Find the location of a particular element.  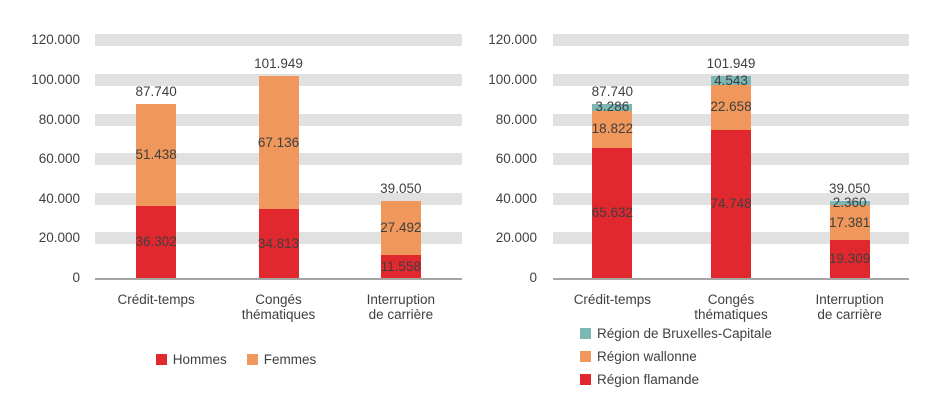

legend-item: Région de Bruxelles-Capitale is located at coordinates (676, 333).